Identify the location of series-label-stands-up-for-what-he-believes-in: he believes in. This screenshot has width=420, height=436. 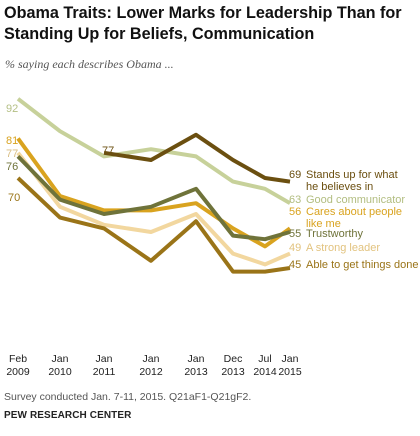
(339, 187).